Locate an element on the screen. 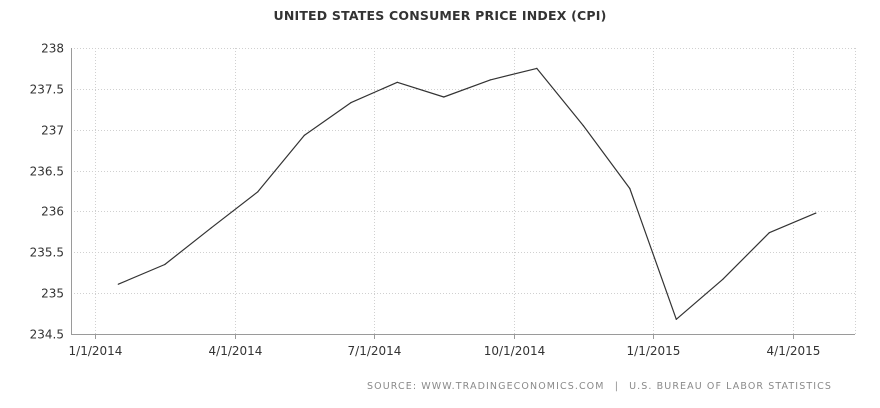 The image size is (880, 408). x-tick-label: 4/1/2014 is located at coordinates (236, 351).